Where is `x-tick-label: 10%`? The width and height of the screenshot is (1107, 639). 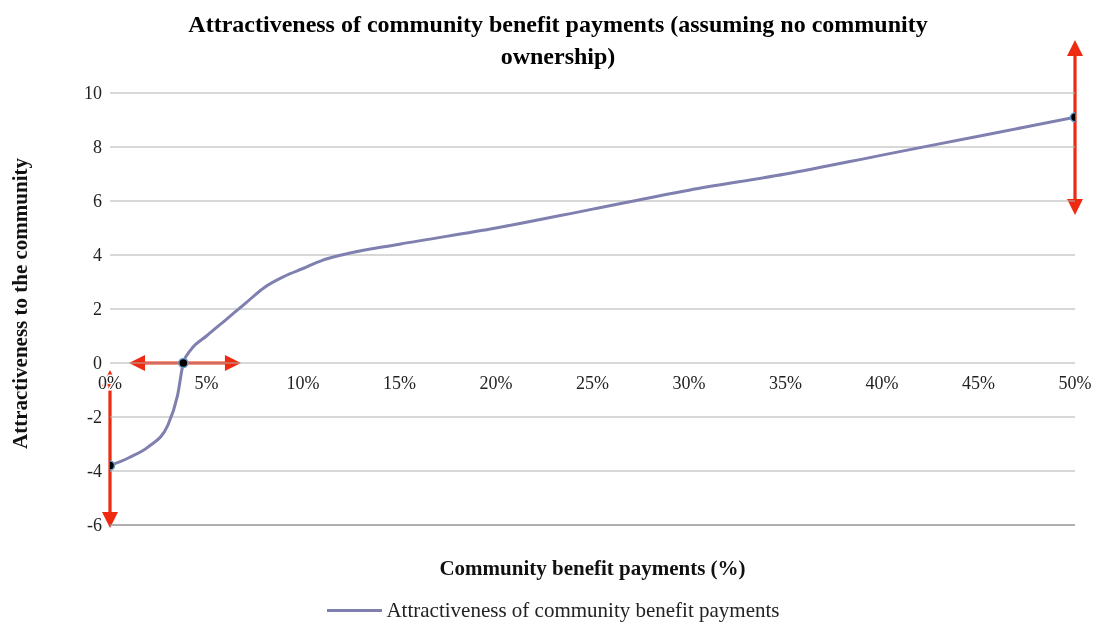 x-tick-label: 10% is located at coordinates (303, 383).